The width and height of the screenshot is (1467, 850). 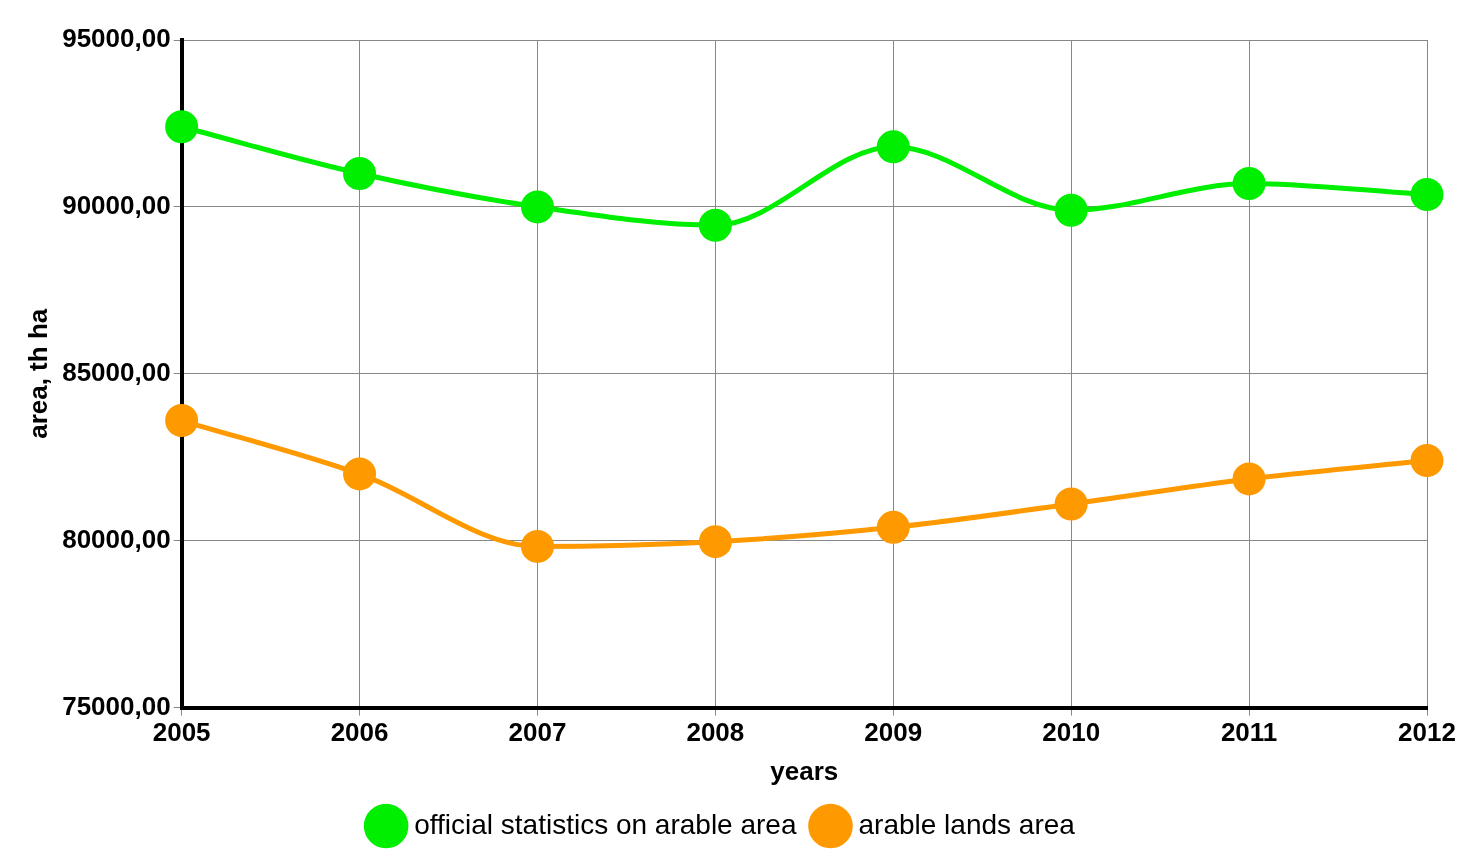 I want to click on x-tick-label: 2009, so click(x=893, y=732).